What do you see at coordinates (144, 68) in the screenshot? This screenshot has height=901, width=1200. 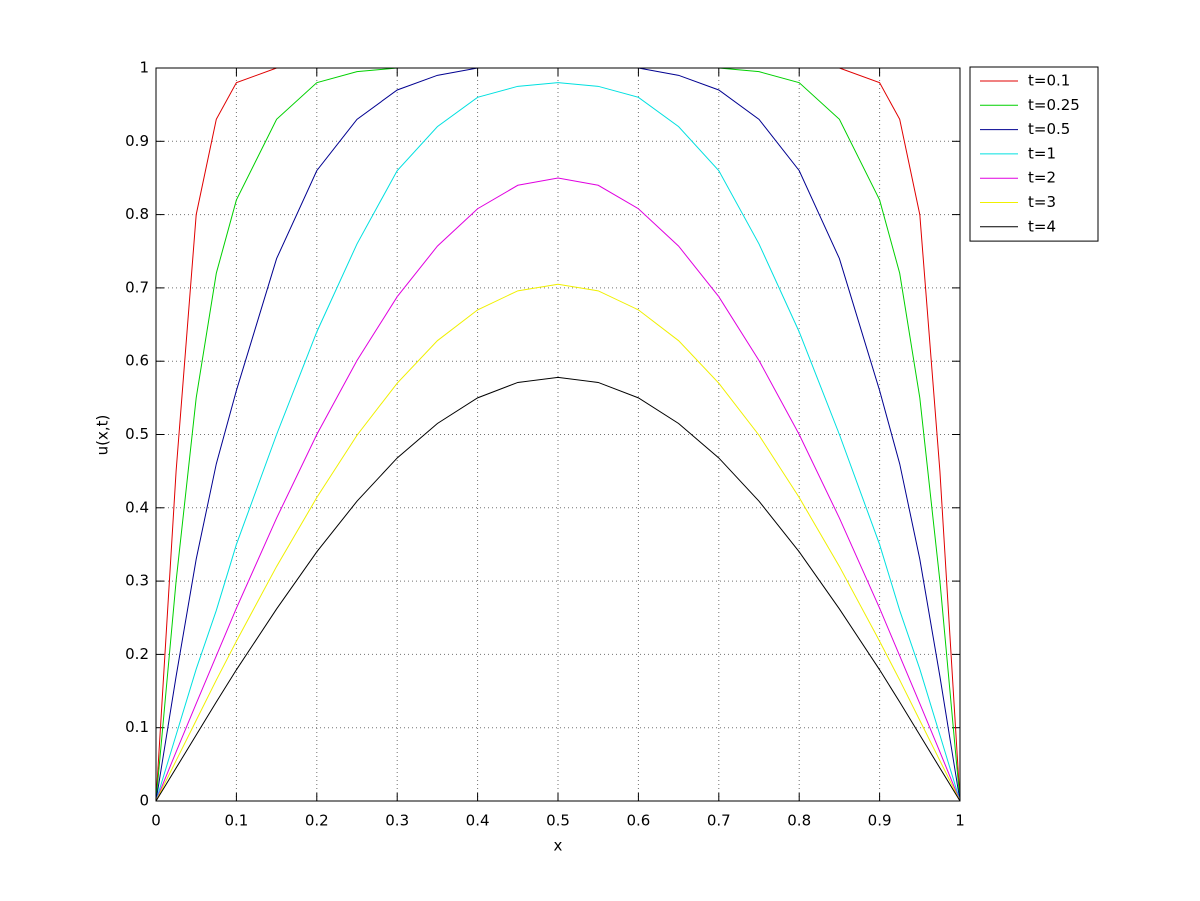 I see `y-tick-label: 1` at bounding box center [144, 68].